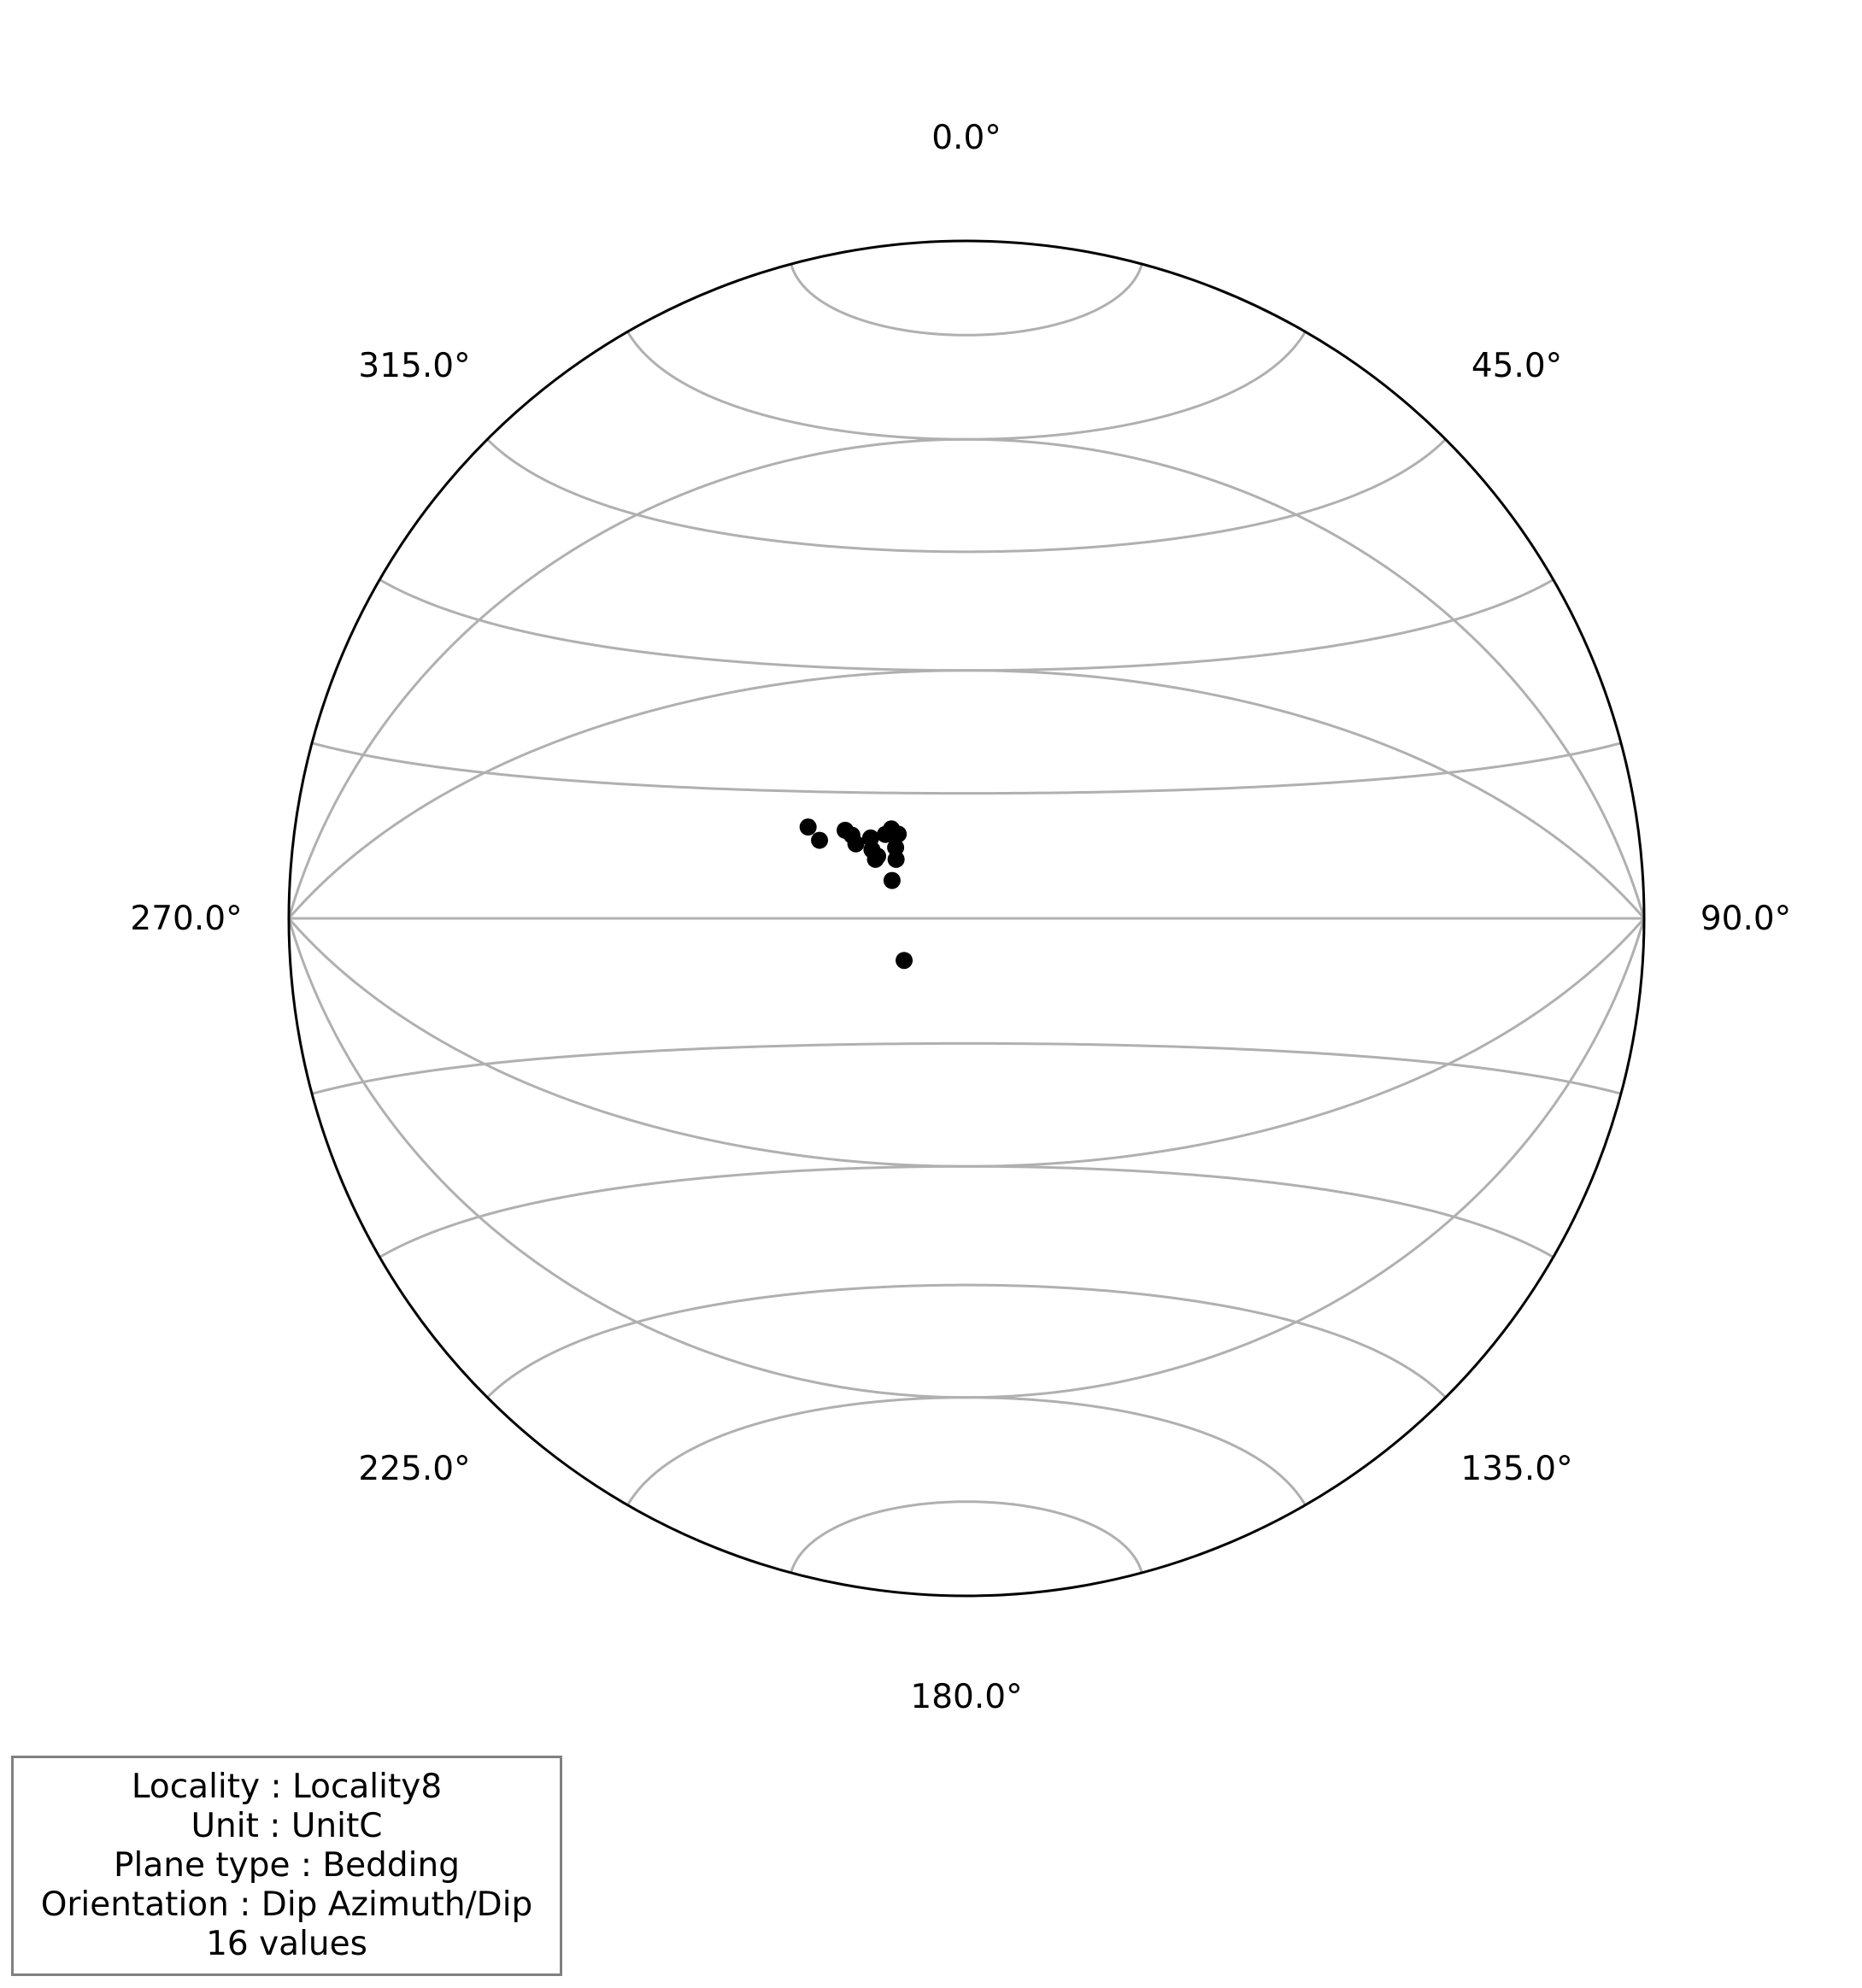 This screenshot has width=1862, height=1988. Describe the element at coordinates (1516, 366) in the screenshot. I see `azimuth-tick-label-45: 45.0°` at that location.